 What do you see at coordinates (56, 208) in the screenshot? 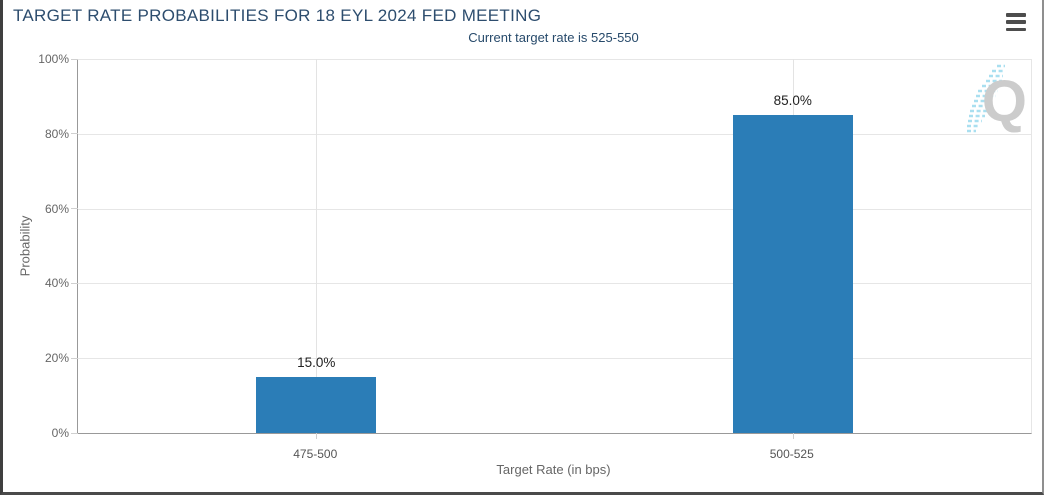
I see `y-tick-label: 60%` at bounding box center [56, 208].